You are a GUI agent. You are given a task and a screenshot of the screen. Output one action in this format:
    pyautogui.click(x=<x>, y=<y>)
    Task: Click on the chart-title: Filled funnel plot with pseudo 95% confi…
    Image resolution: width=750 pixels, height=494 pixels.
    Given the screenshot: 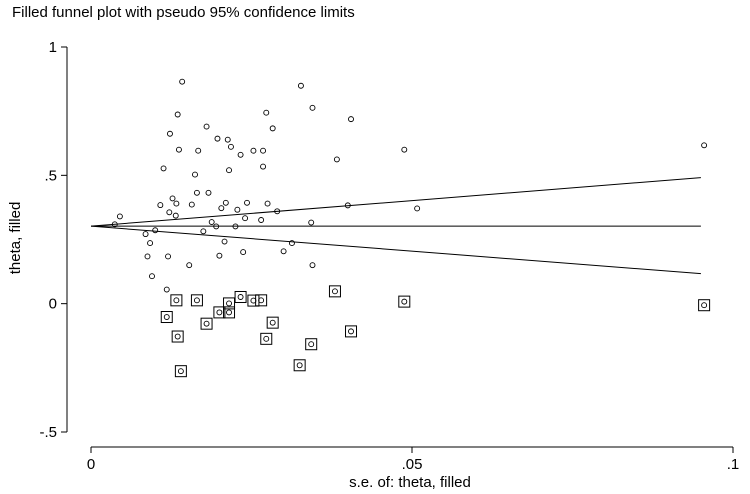 What is the action you would take?
    pyautogui.click(x=183, y=12)
    